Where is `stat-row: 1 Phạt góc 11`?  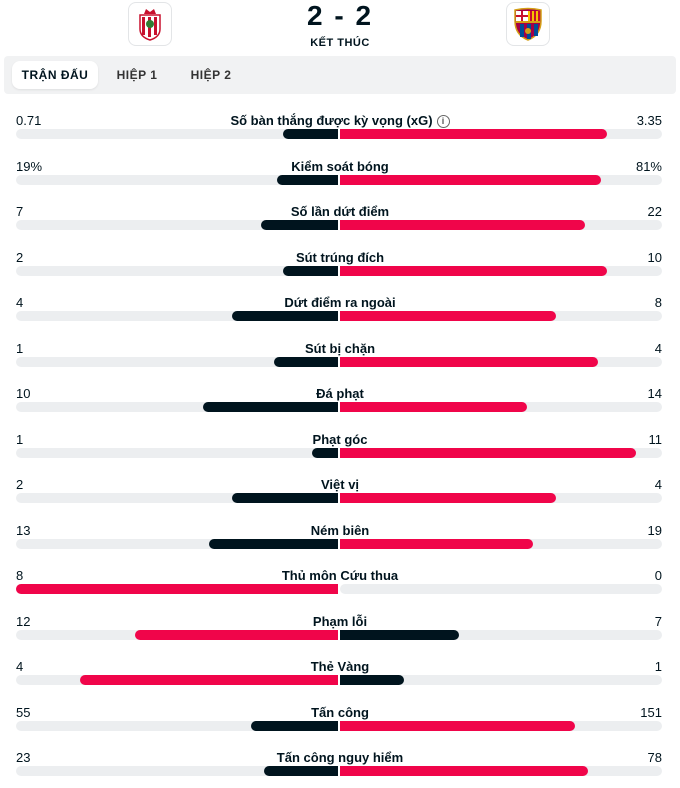
stat-row: 1 Phạt góc 11 is located at coordinates (340, 437).